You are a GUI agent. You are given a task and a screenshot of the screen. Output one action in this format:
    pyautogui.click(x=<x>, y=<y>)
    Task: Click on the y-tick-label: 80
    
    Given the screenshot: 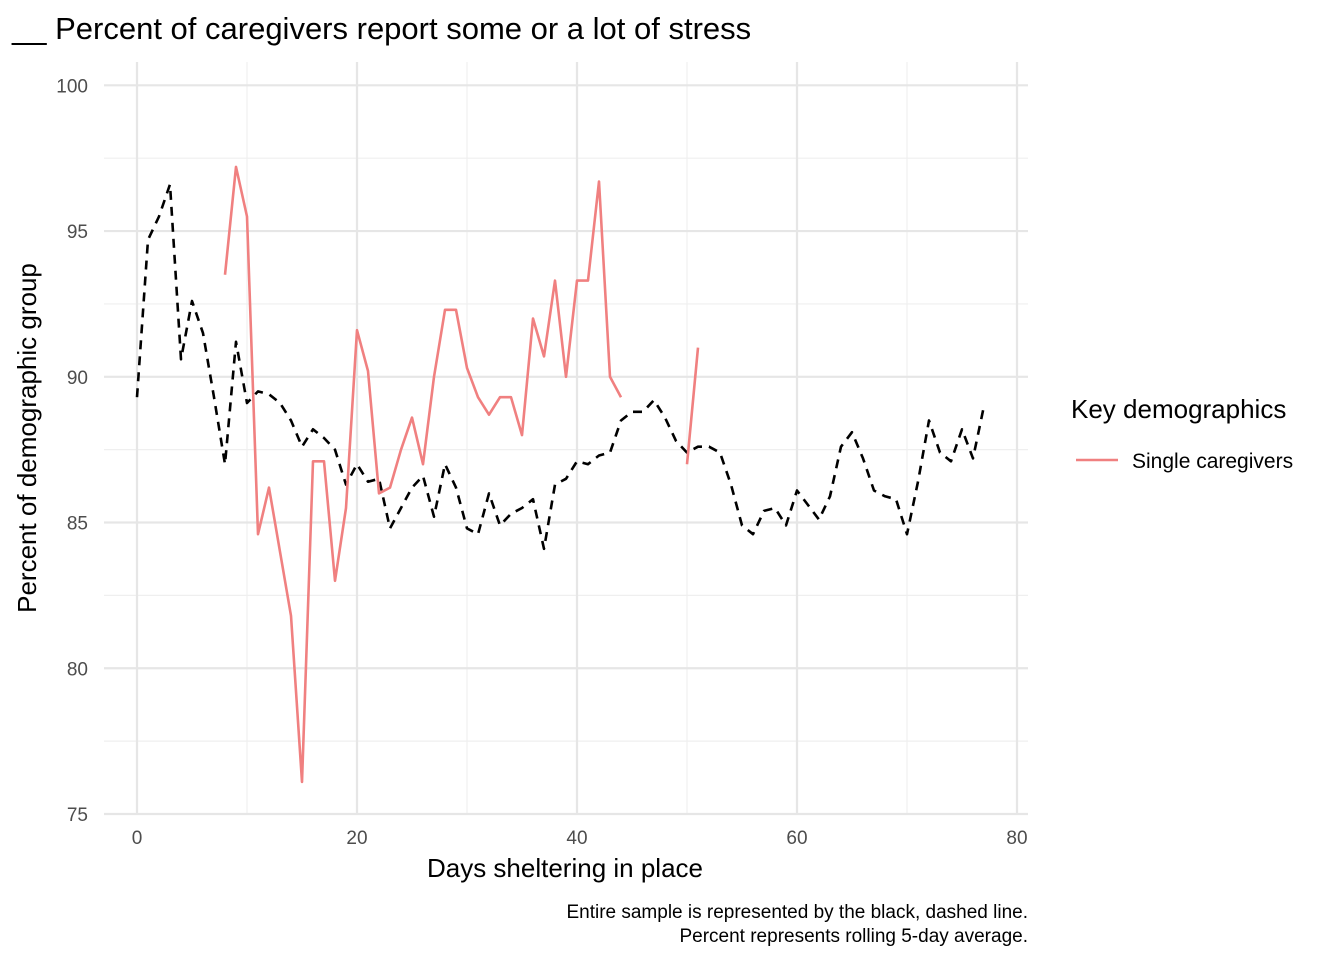 What is the action you would take?
    pyautogui.click(x=77, y=669)
    